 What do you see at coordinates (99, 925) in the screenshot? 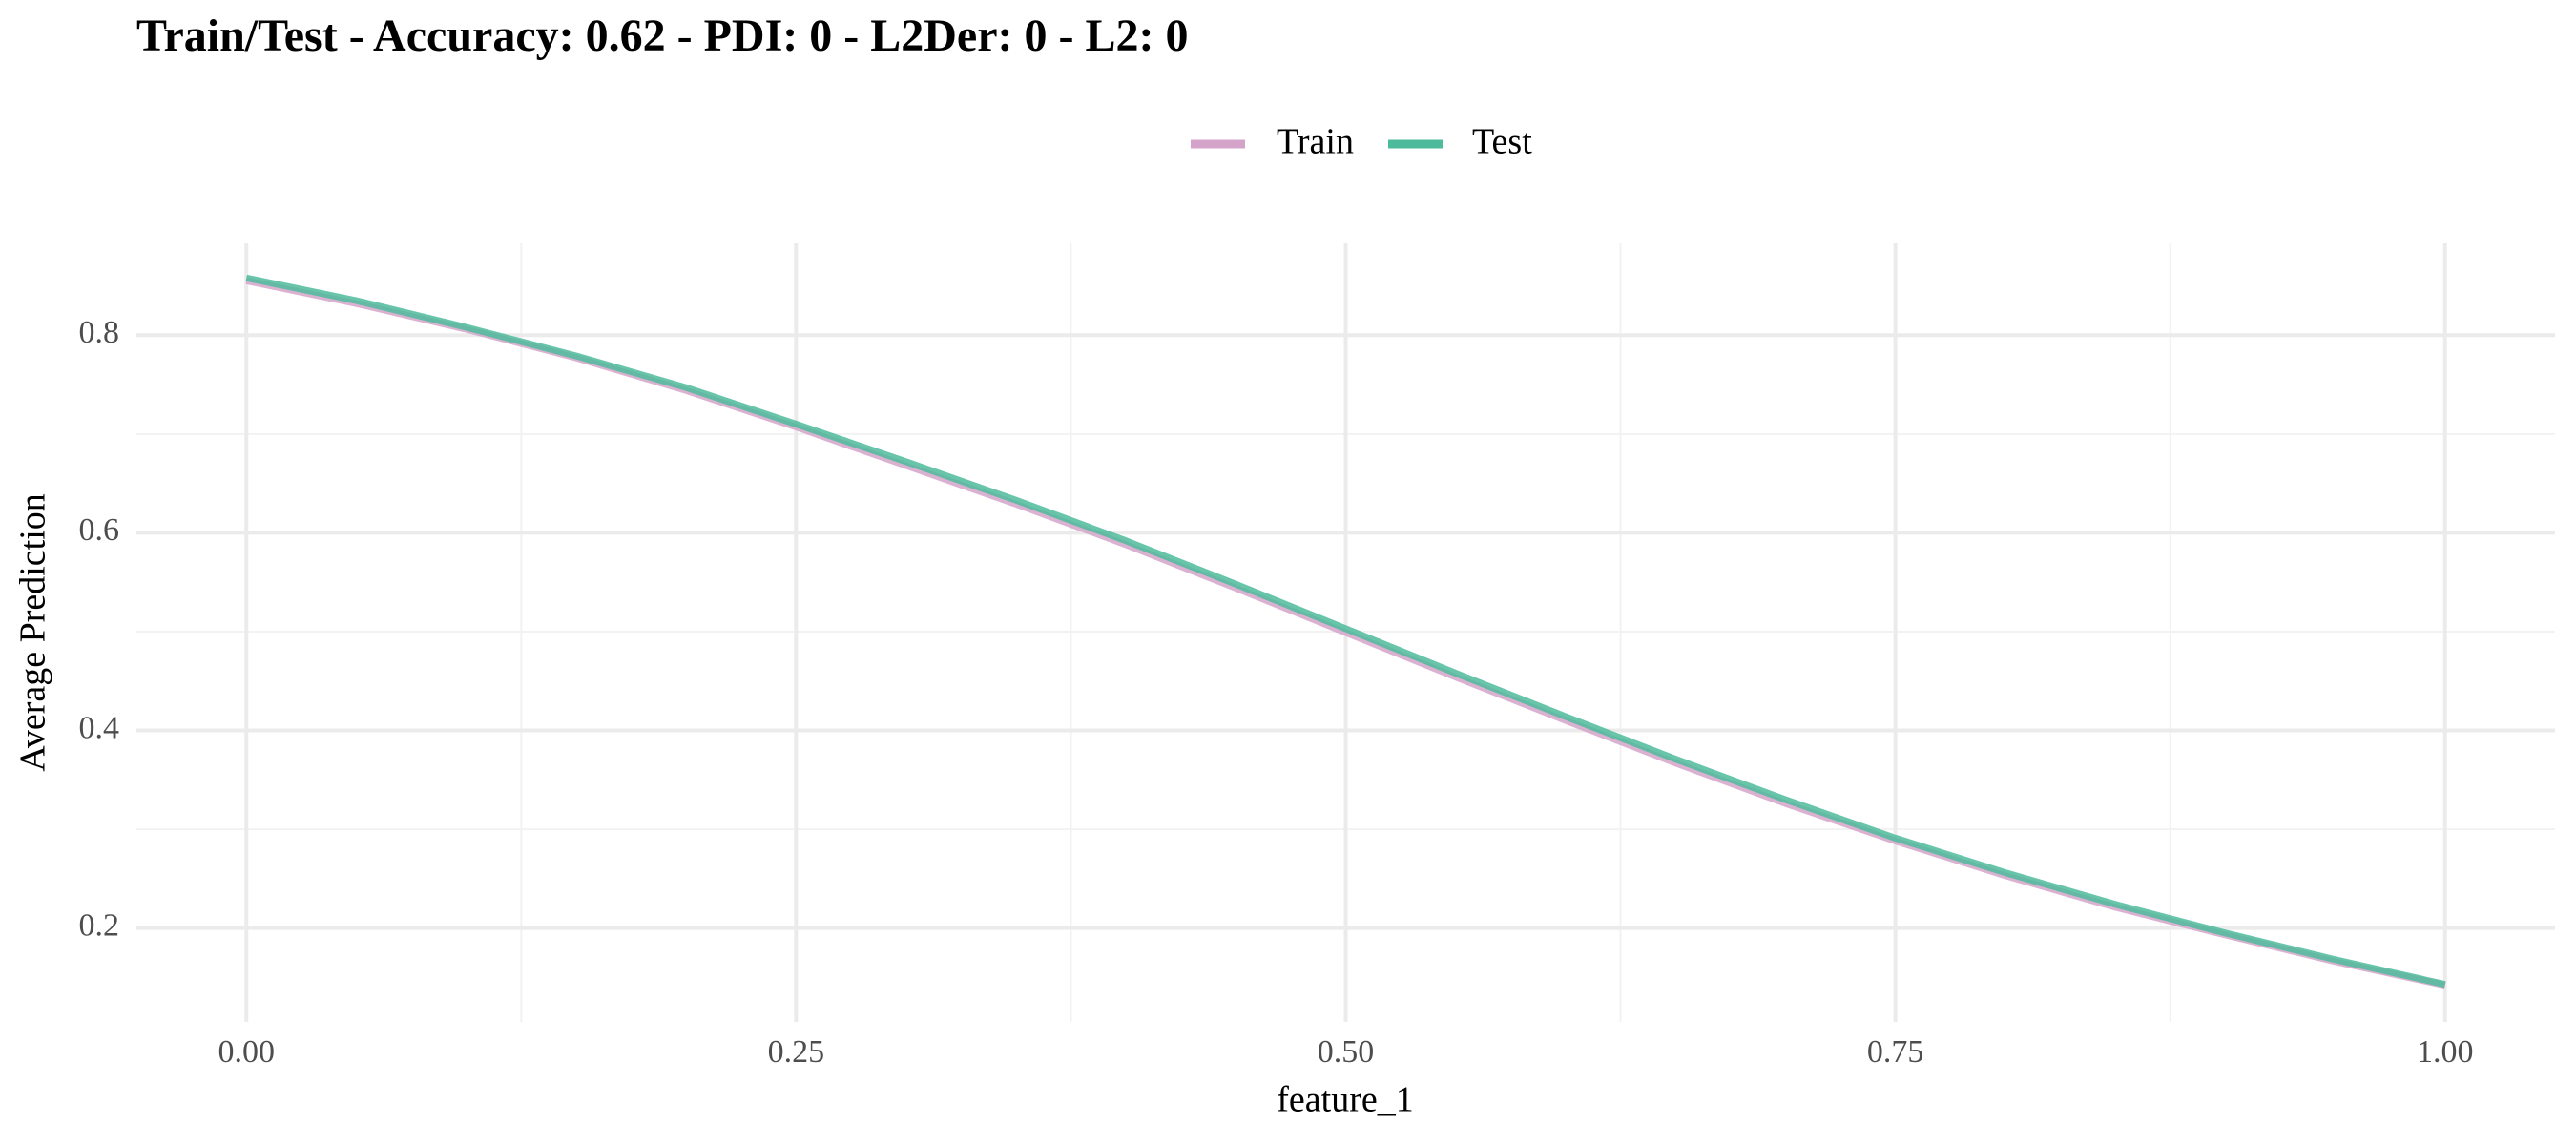
I see `y-tick-label: 0.2` at bounding box center [99, 925].